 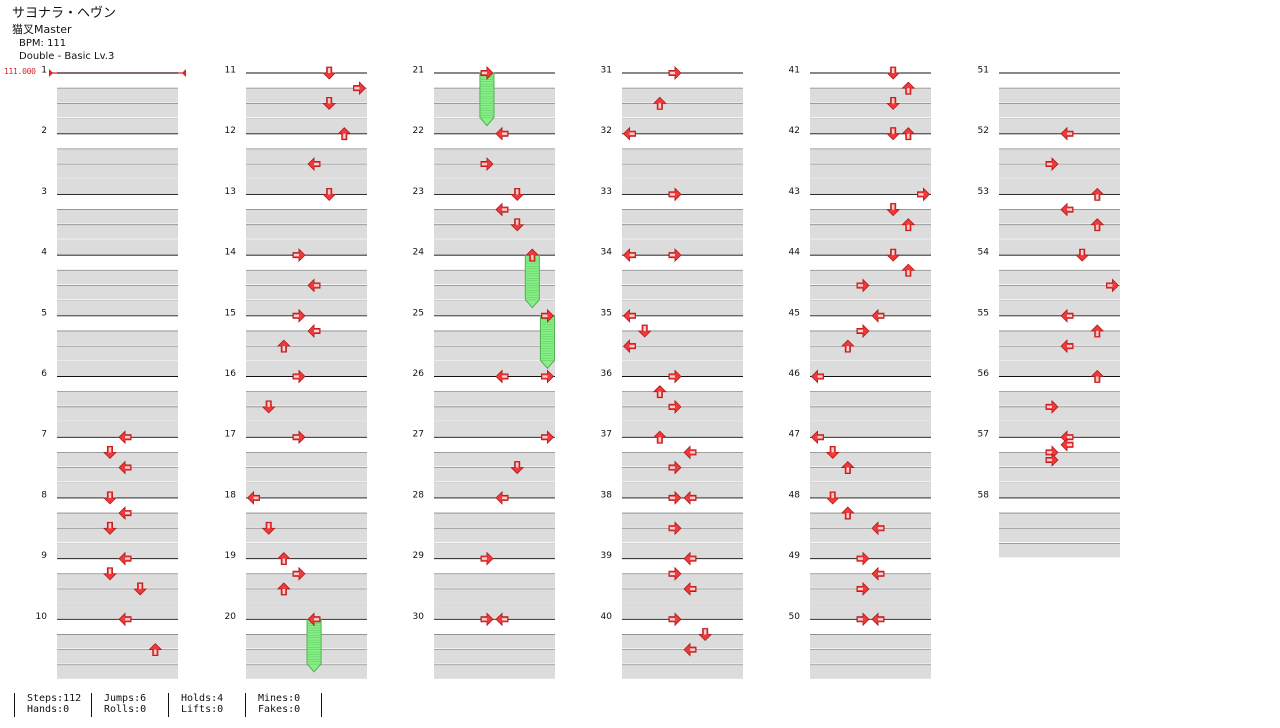 I want to click on stat-mines: Mines:0, so click(x=279, y=698).